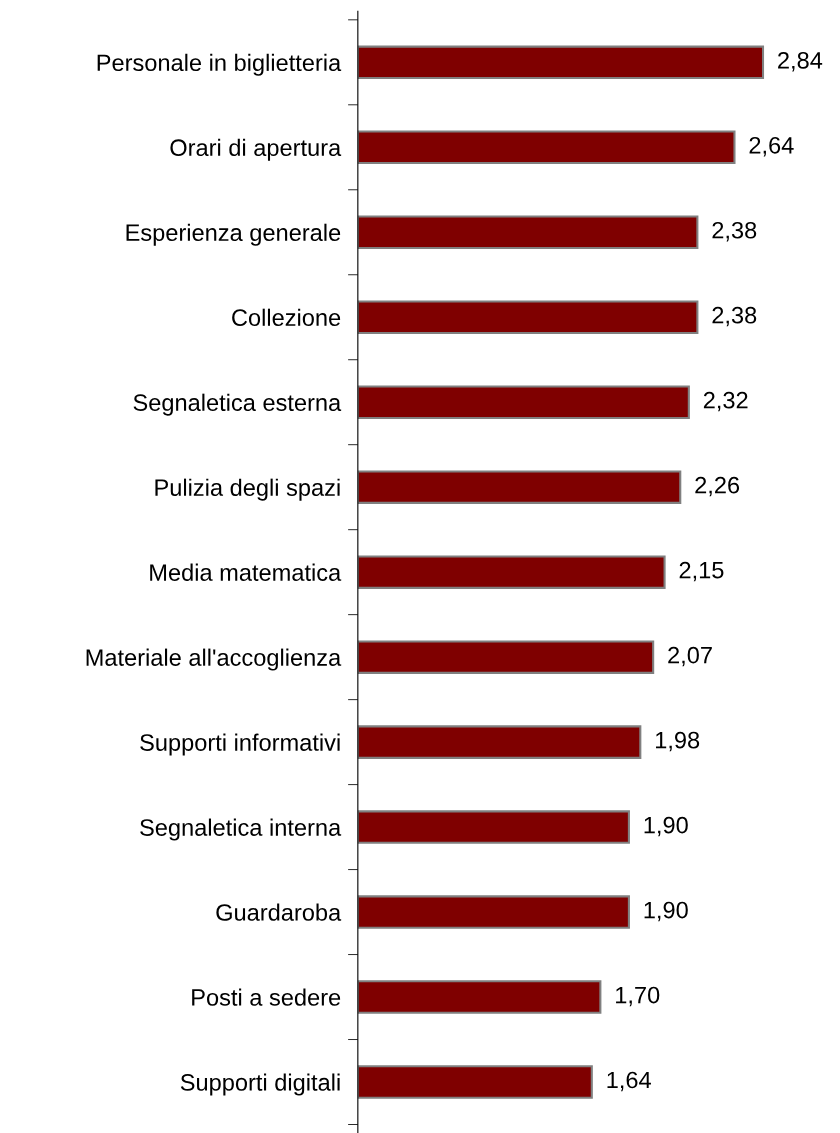 Image resolution: width=840 pixels, height=1133 pixels. What do you see at coordinates (800, 61) in the screenshot?
I see `data-label: 2,84` at bounding box center [800, 61].